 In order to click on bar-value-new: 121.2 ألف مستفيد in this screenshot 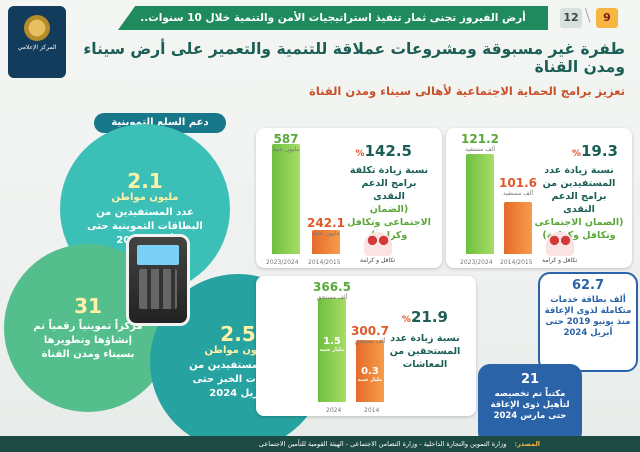, I will do `click(480, 142)`.